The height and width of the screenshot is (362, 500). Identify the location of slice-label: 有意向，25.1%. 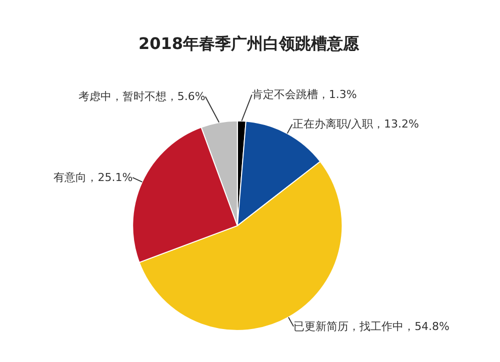
(93, 177).